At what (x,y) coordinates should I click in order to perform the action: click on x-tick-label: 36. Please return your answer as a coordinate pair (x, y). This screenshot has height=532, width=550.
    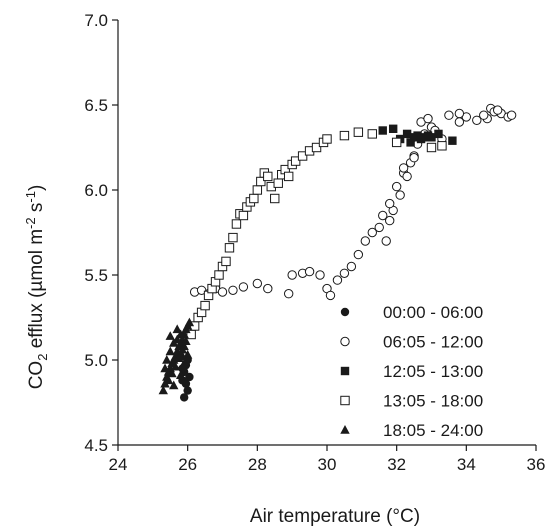
    Looking at the image, I should click on (536, 464).